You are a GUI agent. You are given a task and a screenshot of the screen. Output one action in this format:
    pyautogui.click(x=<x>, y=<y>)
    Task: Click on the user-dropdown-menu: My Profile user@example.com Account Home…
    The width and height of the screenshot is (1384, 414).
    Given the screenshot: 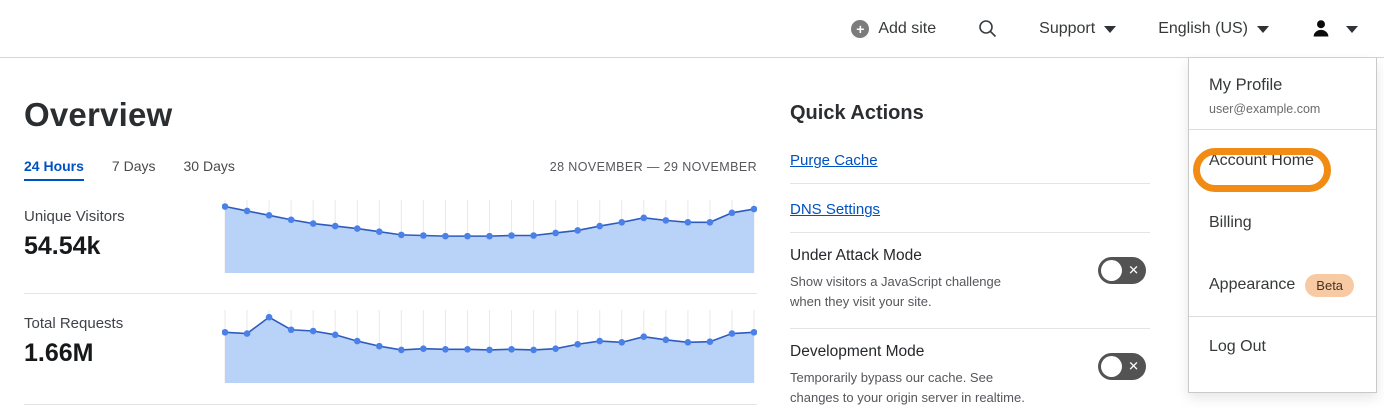 What is the action you would take?
    pyautogui.click(x=1282, y=225)
    